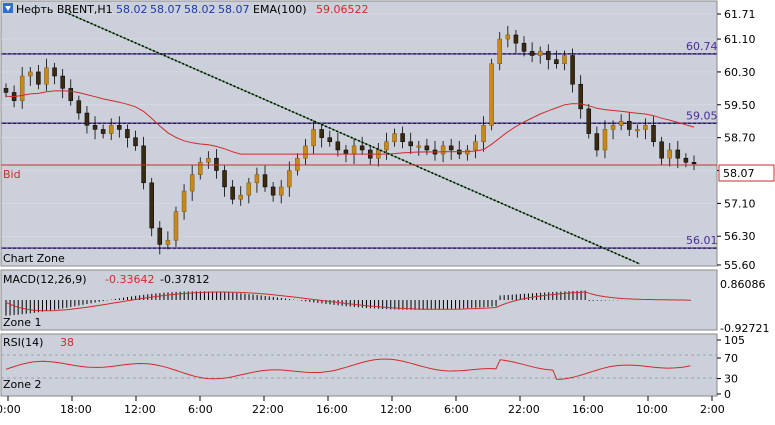  Describe the element at coordinates (740, 138) in the screenshot. I see `price-tick-label: 58.70` at that location.